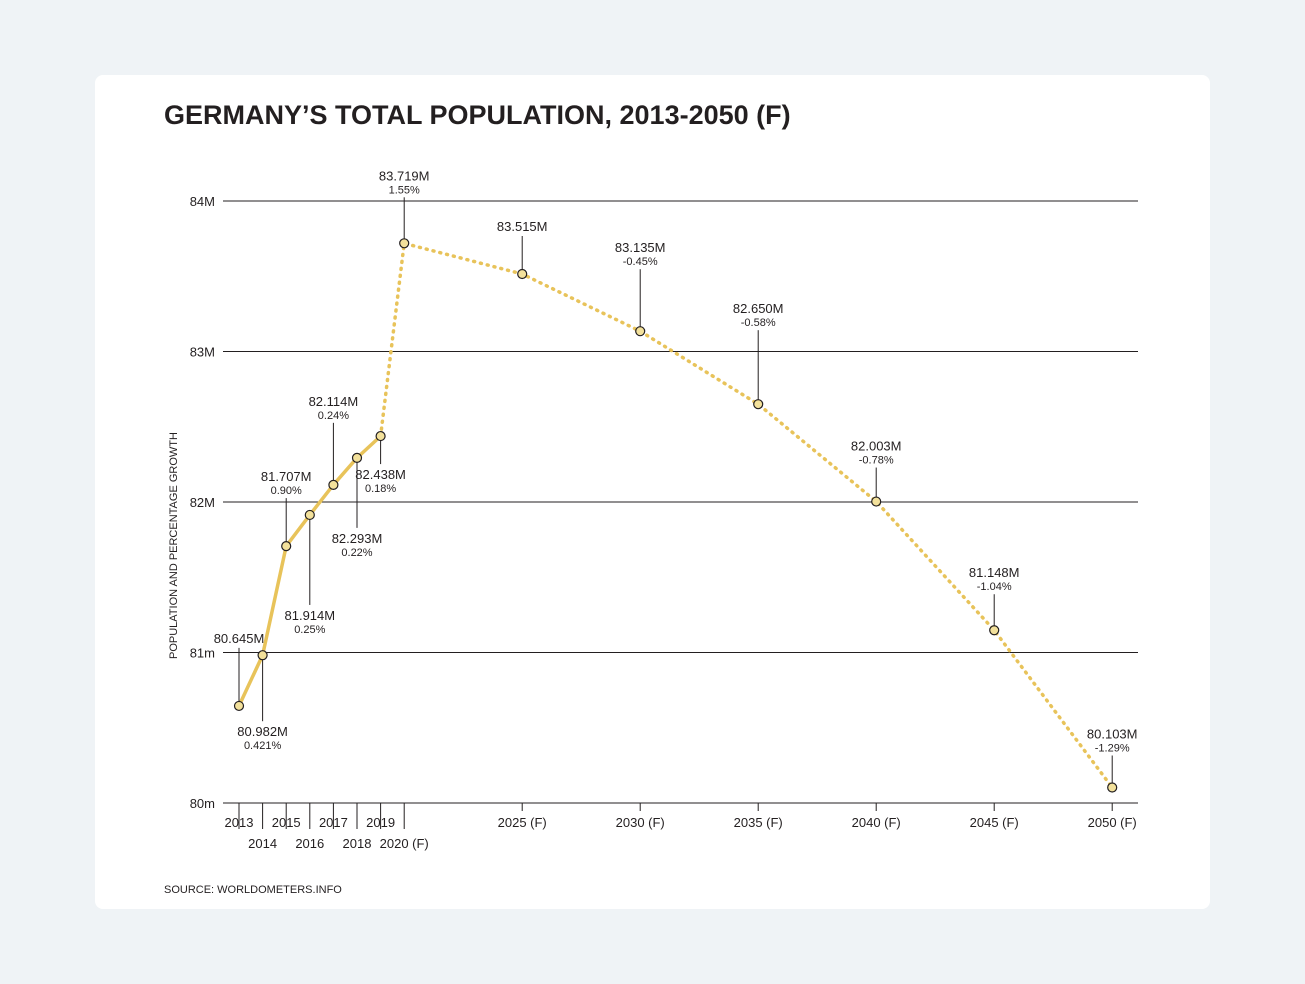 The height and width of the screenshot is (984, 1305). Describe the element at coordinates (356, 553) in the screenshot. I see `data-label-growth: 0.22%` at that location.